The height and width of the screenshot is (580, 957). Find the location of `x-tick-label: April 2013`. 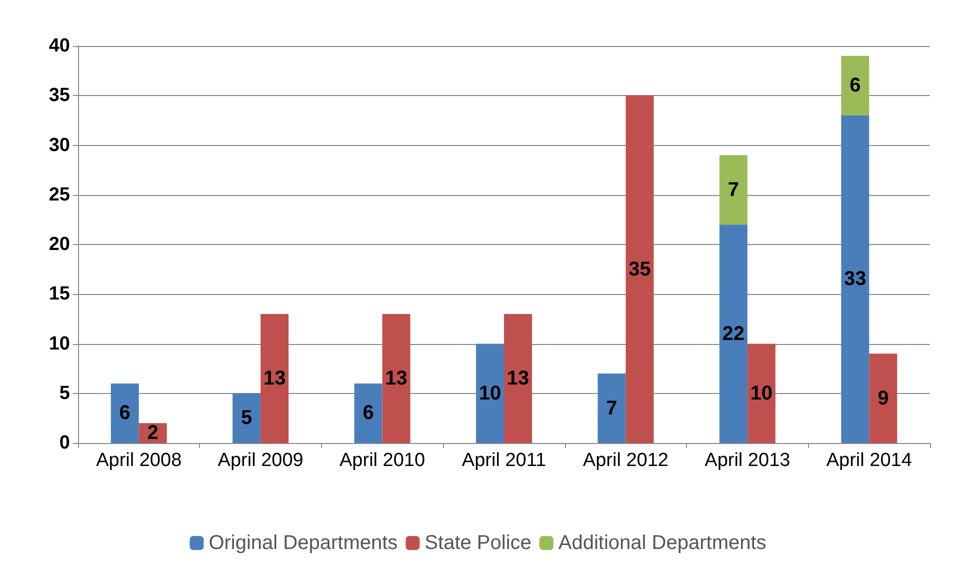

x-tick-label: April 2013 is located at coordinates (747, 460).